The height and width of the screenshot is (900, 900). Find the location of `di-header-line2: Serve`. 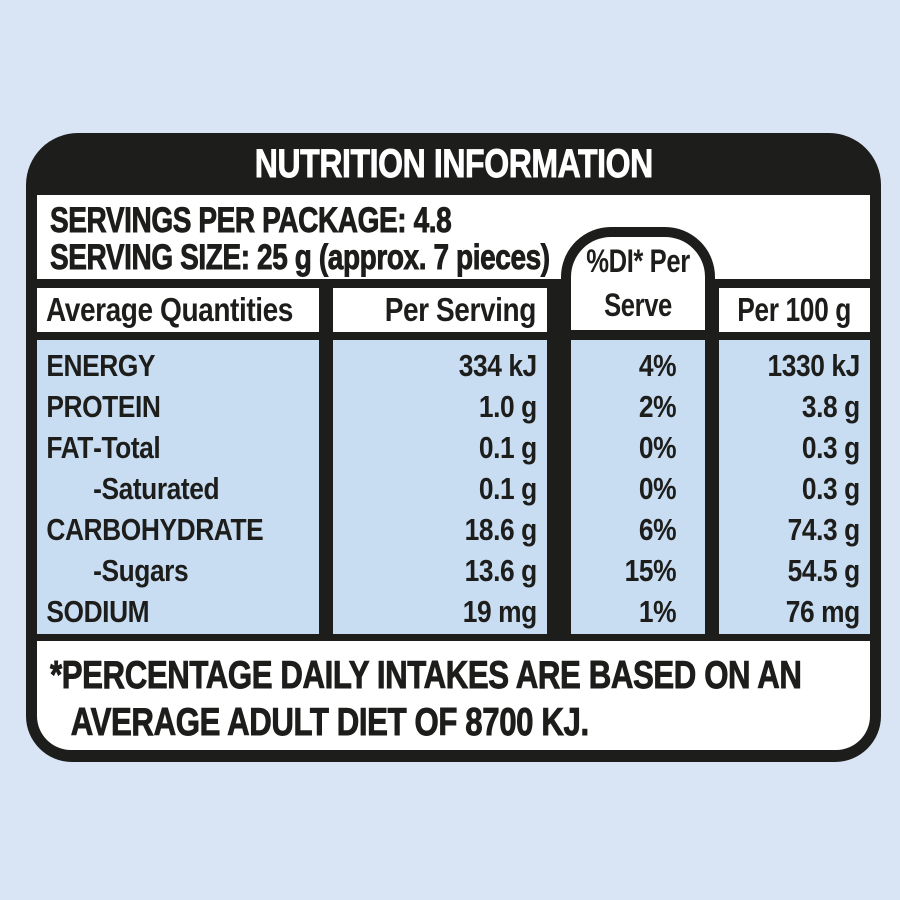

di-header-line2: Serve is located at coordinates (638, 305).